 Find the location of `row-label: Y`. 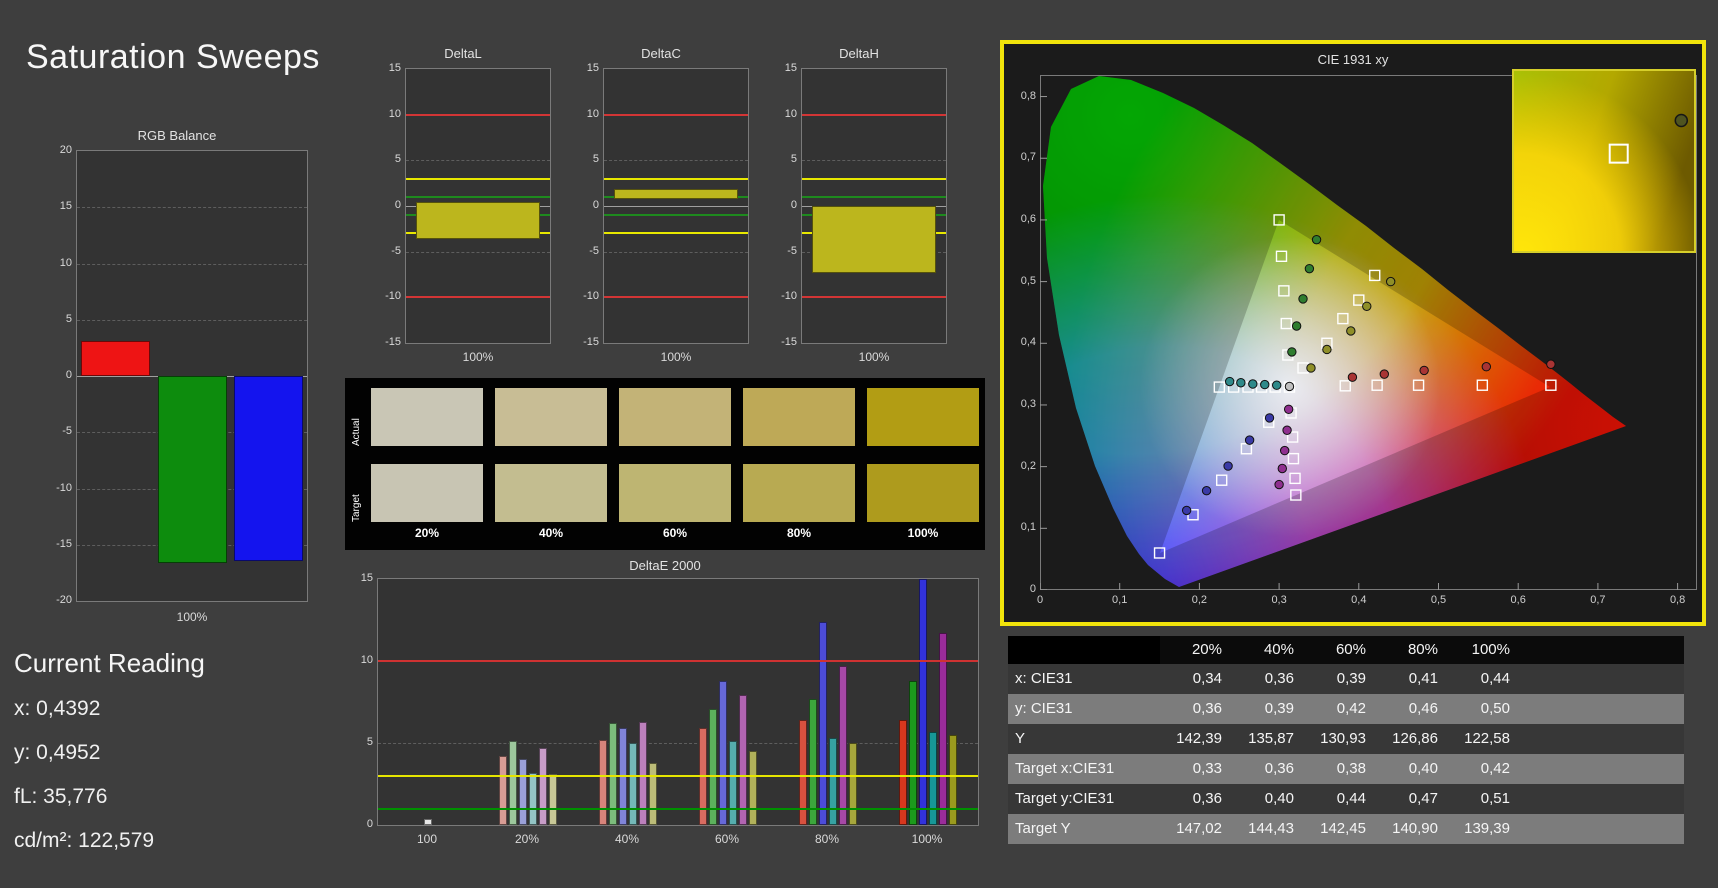

row-label: Y is located at coordinates (1020, 738).